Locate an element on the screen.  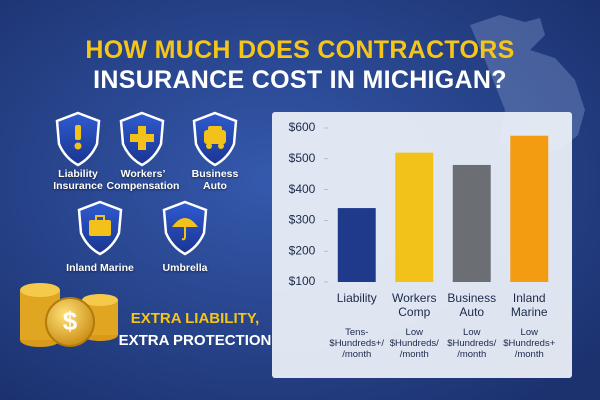
y-tick-label: $600 is located at coordinates (302, 127).